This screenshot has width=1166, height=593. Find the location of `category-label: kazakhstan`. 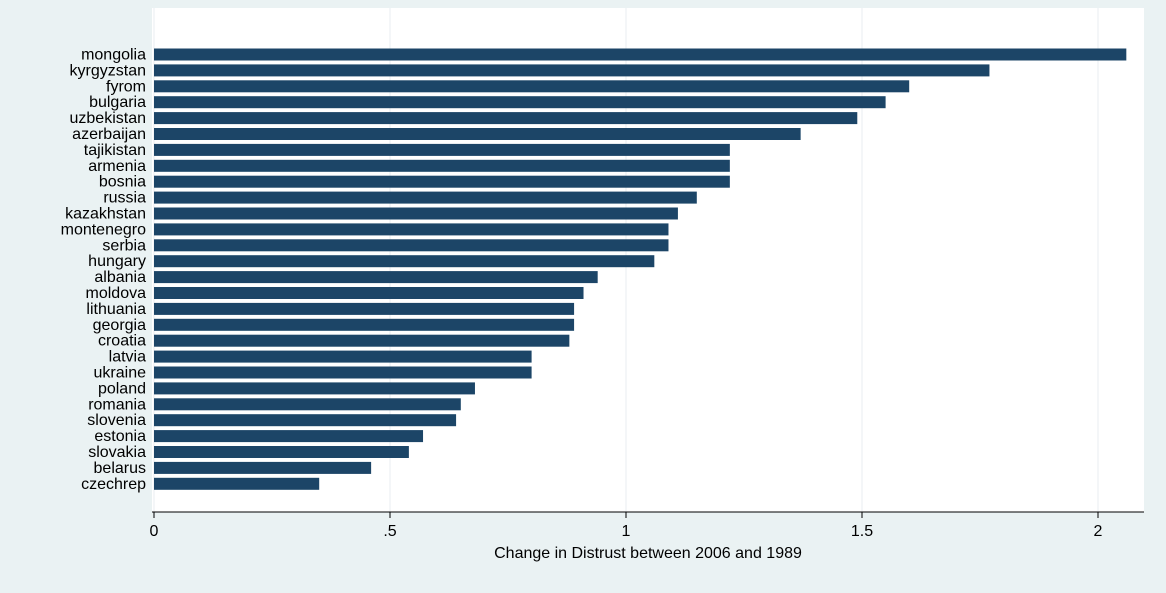

category-label: kazakhstan is located at coordinates (105, 214).